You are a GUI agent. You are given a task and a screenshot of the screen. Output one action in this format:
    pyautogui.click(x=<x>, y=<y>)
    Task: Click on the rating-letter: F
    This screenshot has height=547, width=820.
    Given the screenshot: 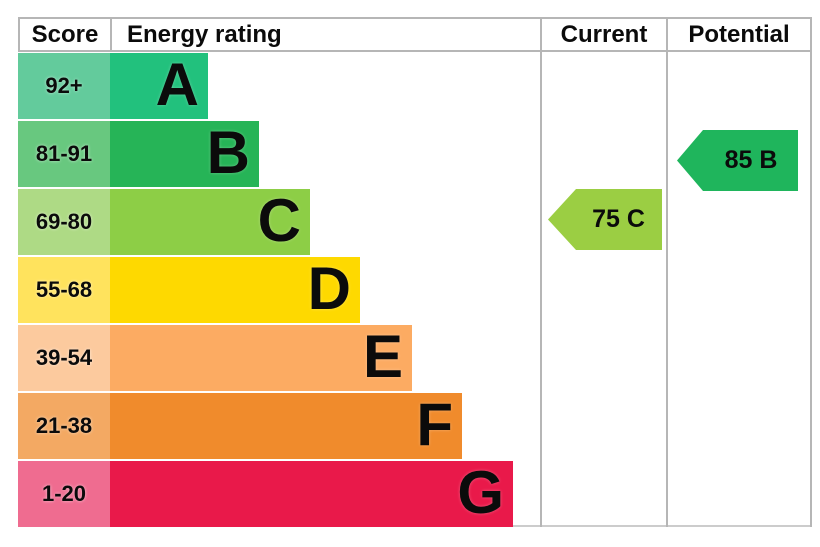 What is the action you would take?
    pyautogui.click(x=434, y=424)
    